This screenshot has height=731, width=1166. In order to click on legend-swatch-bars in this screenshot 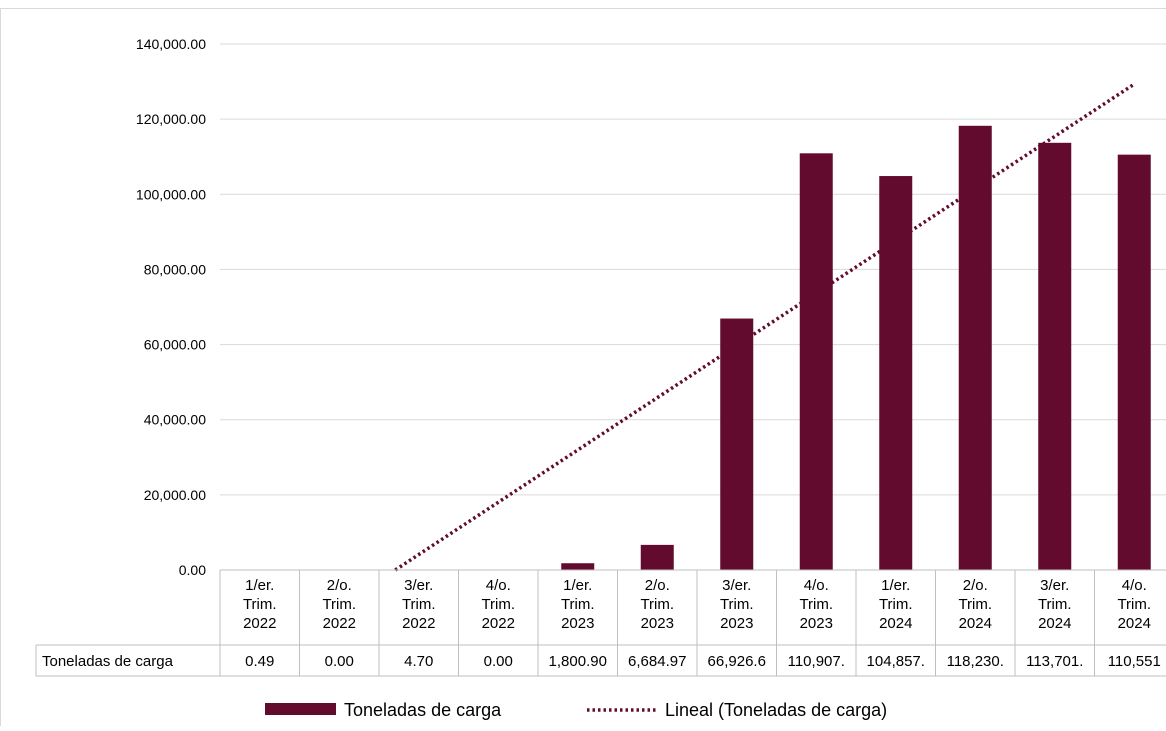, I will do `click(300, 709)`.